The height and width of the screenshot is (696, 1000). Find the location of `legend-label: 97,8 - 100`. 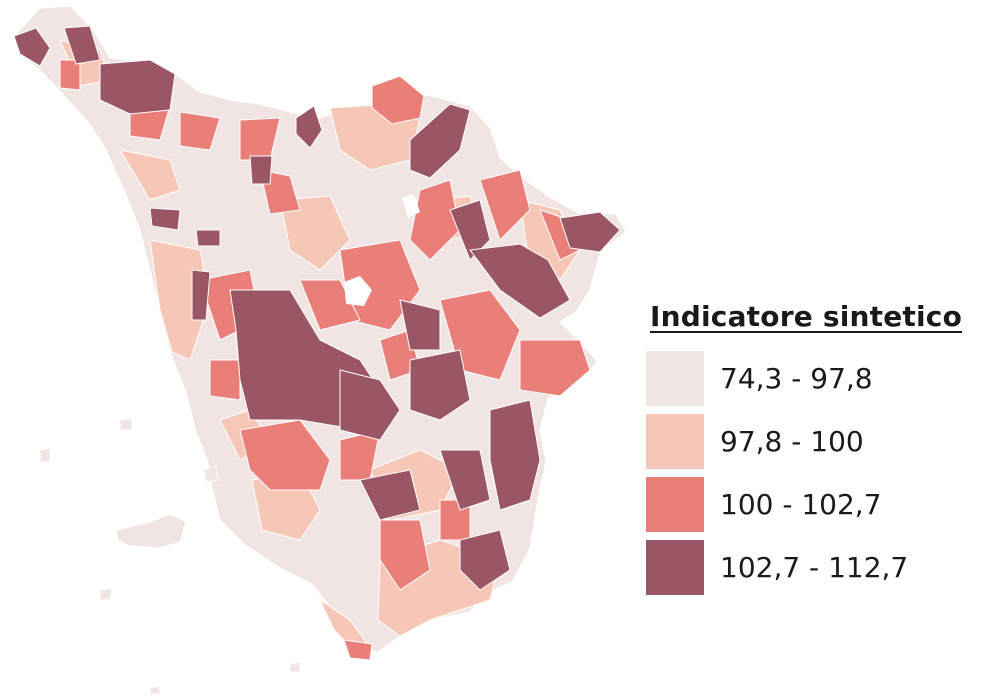

legend-label: 97,8 - 100 is located at coordinates (792, 441).